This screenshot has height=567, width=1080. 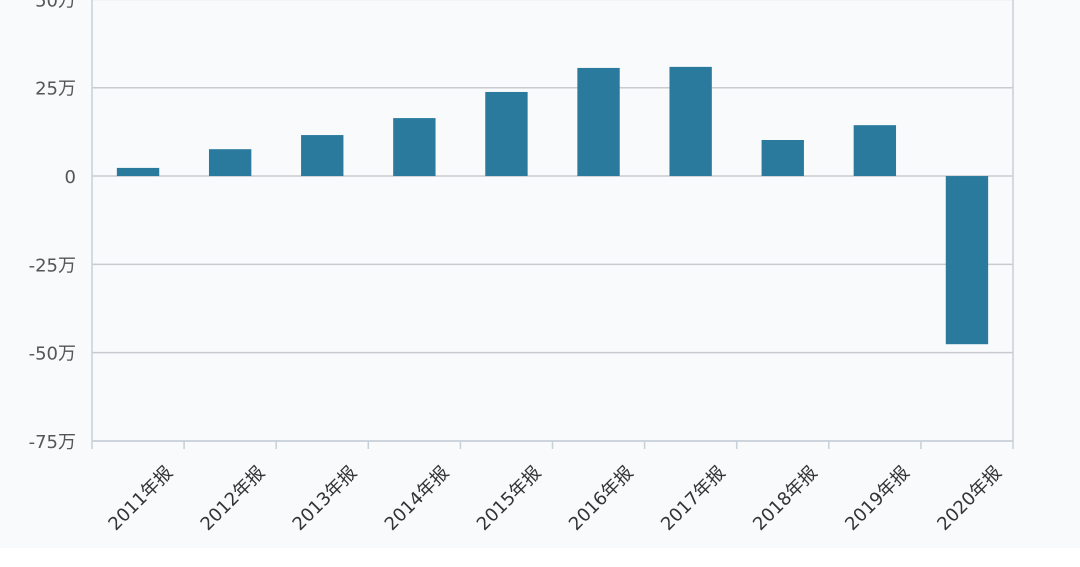 I want to click on y-tick-label: 25万, so click(x=55, y=89).